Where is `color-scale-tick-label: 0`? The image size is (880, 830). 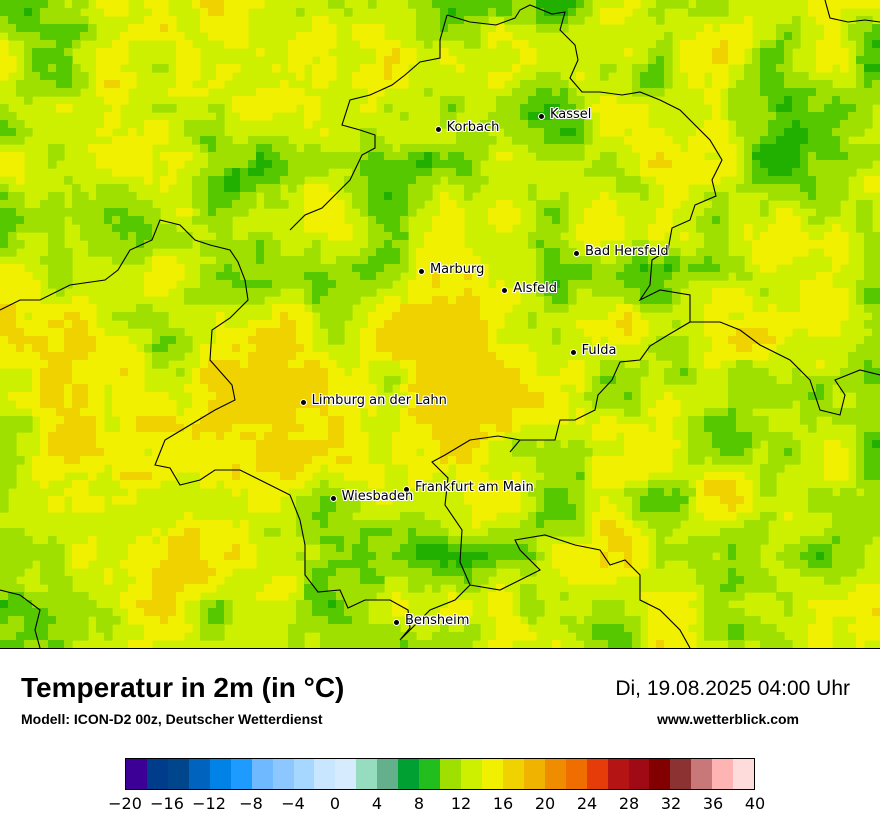
color-scale-tick-label: 0 is located at coordinates (335, 803).